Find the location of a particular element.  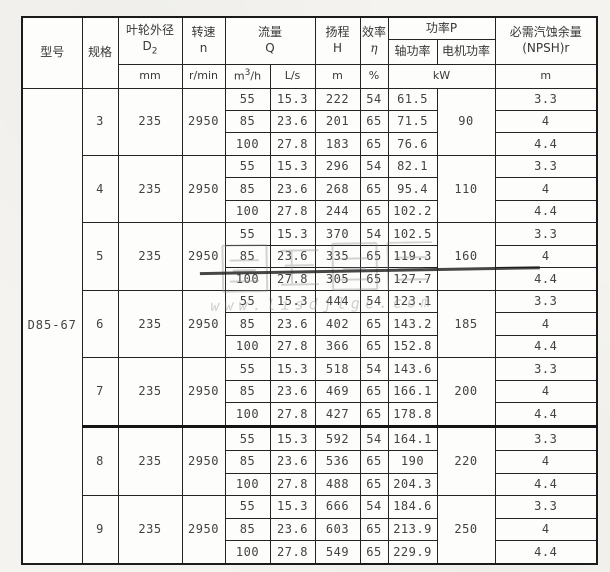

cell-shaft-power: 178.8 is located at coordinates (412, 415).